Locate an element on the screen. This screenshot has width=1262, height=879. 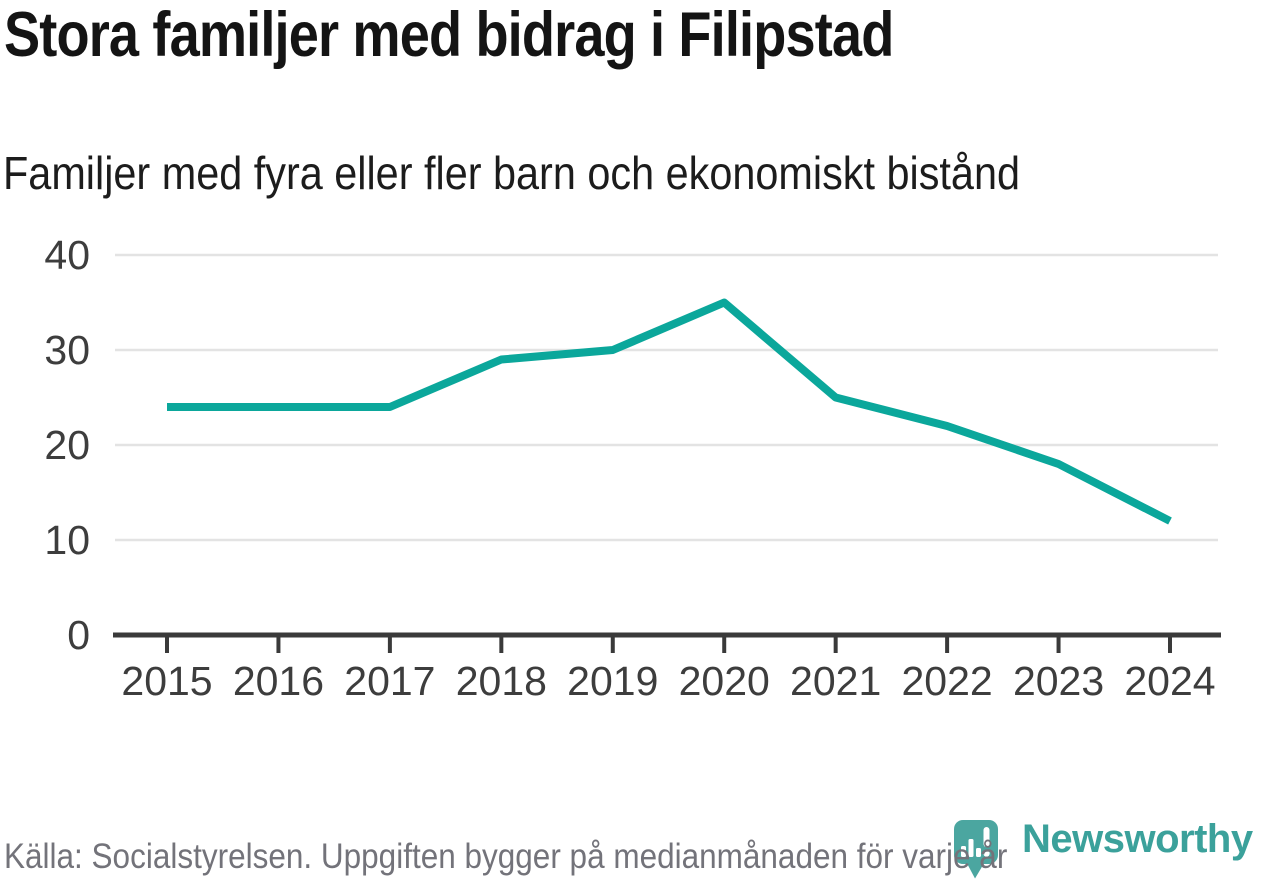
x-axis-tick-label: 2023 is located at coordinates (1058, 681).